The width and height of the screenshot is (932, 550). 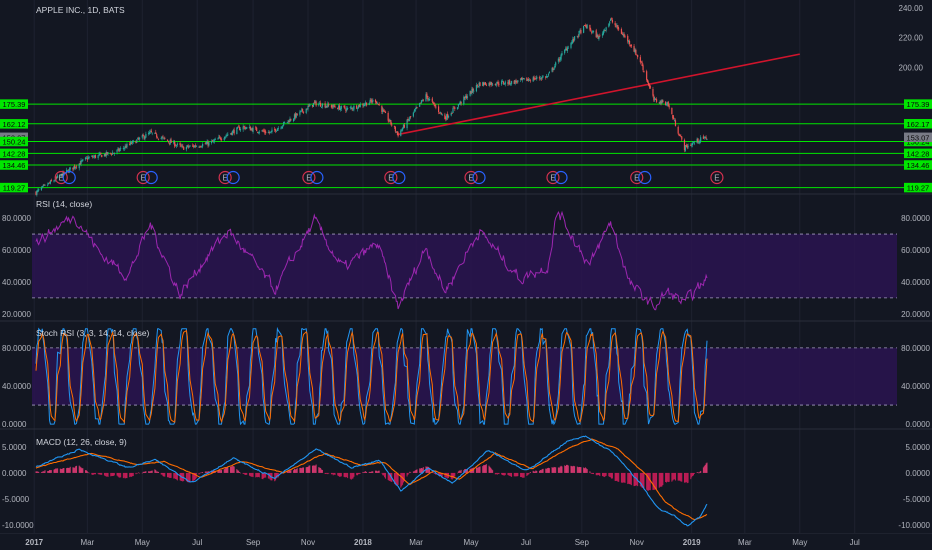 What do you see at coordinates (918, 188) in the screenshot?
I see `price-level-badge: 119.27` at bounding box center [918, 188].